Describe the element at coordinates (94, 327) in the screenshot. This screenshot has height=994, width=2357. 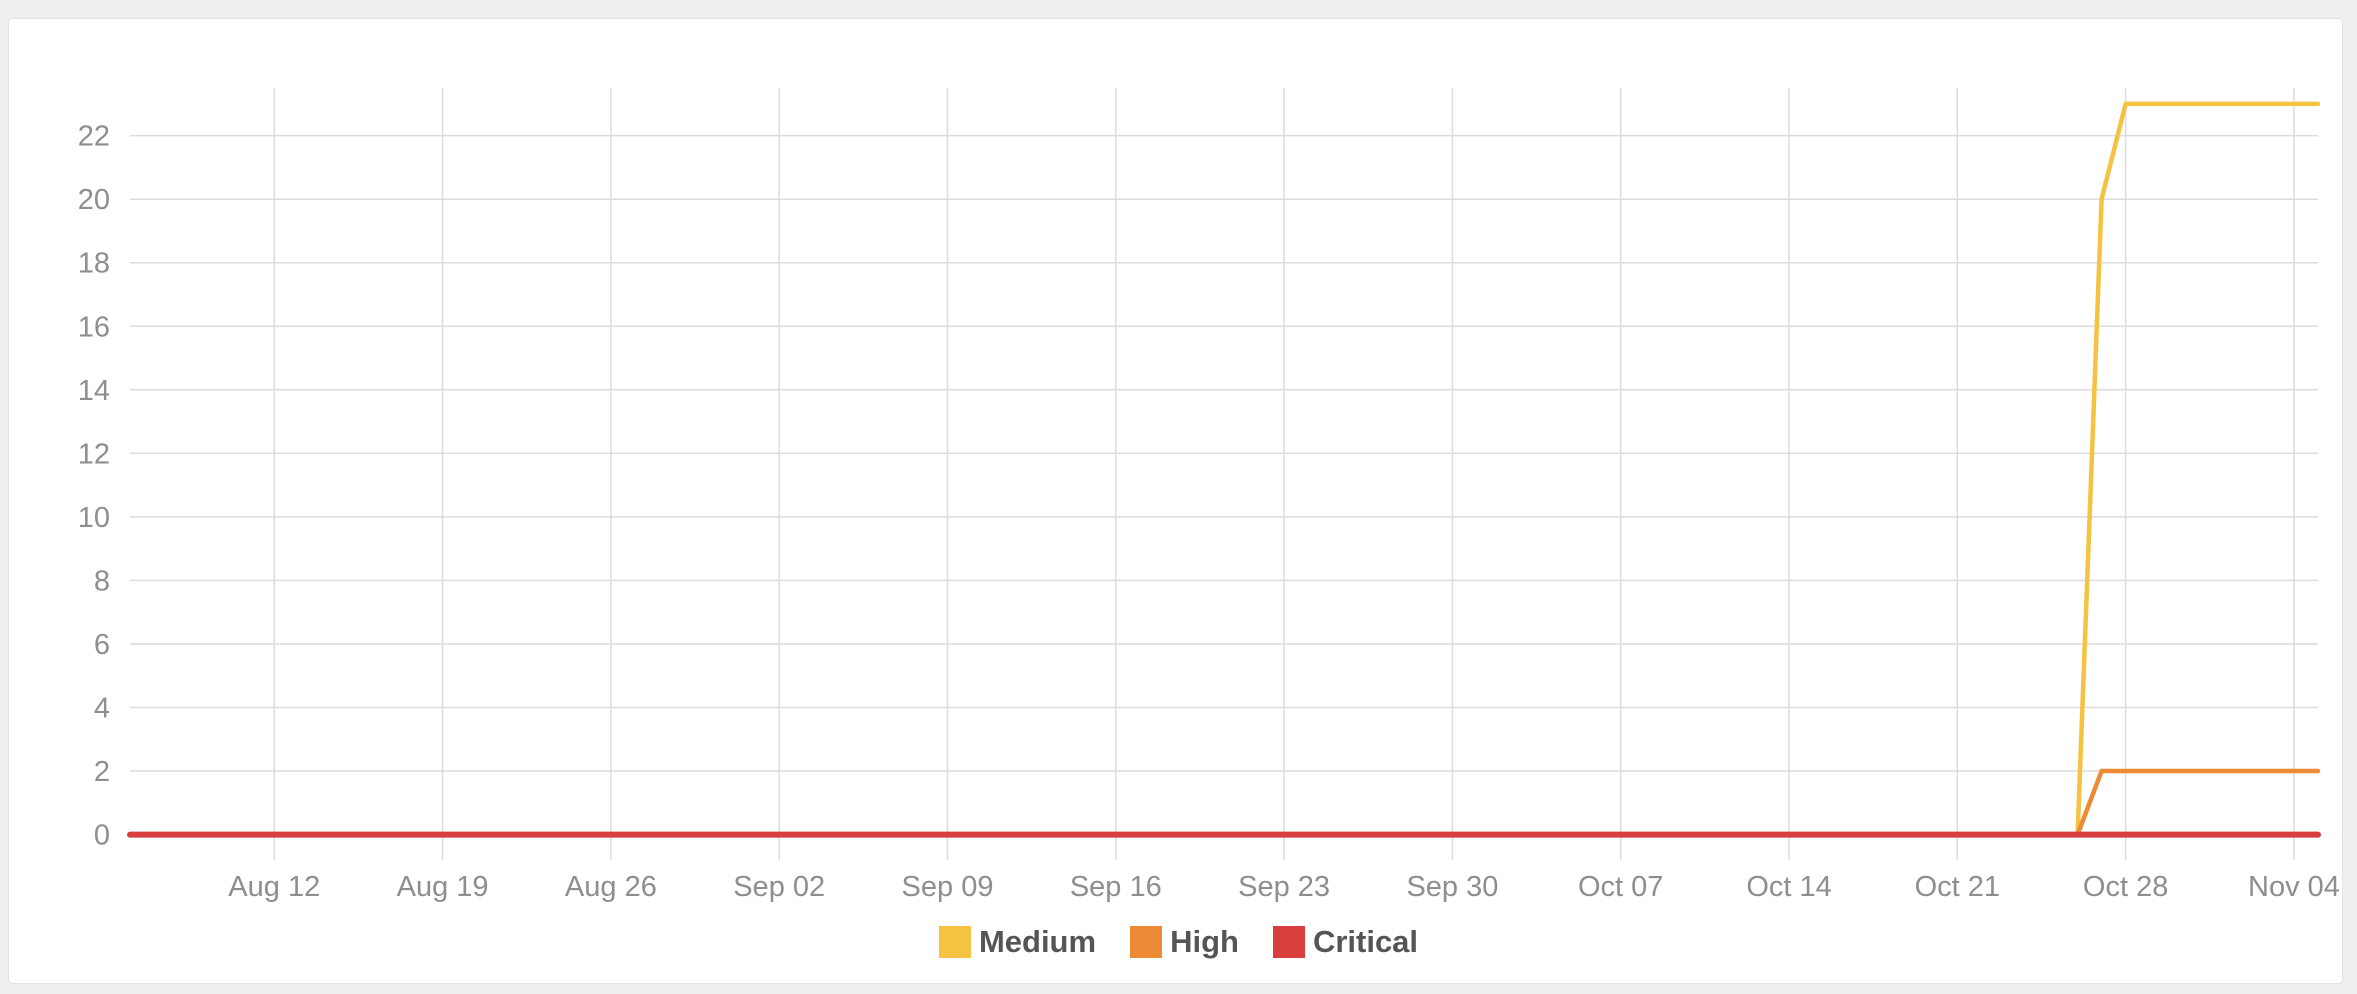
I see `y-tick-label: 16` at that location.